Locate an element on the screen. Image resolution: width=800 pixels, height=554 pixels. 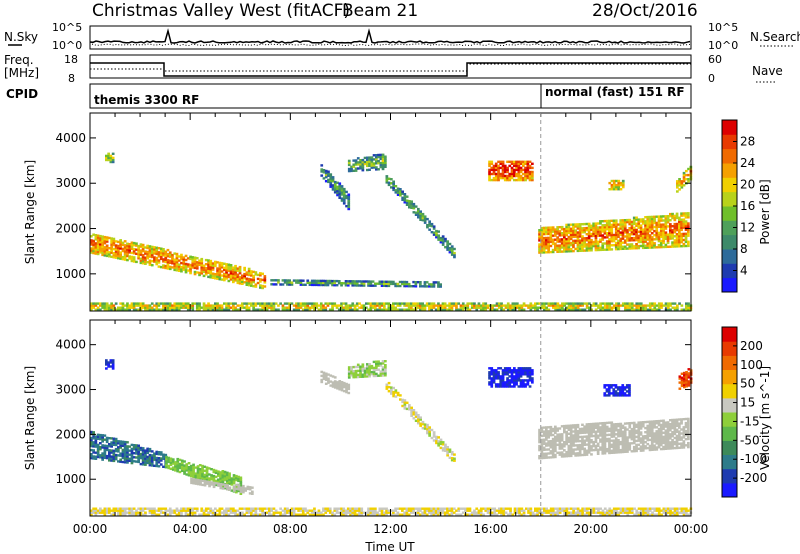
date-label: 28/Oct/2016 is located at coordinates (645, 11).